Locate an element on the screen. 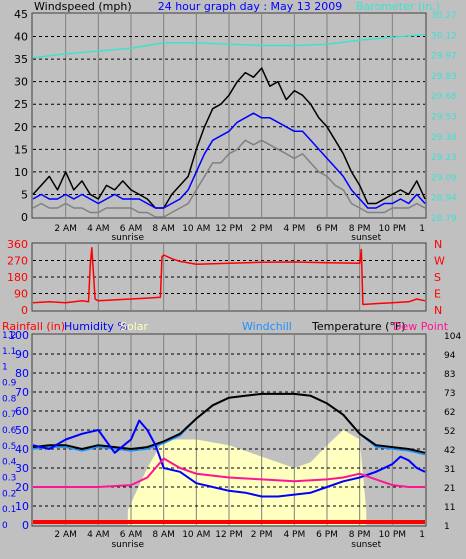 This screenshot has width=466, height=559. baro-tick-0: 28.79 is located at coordinates (444, 219).